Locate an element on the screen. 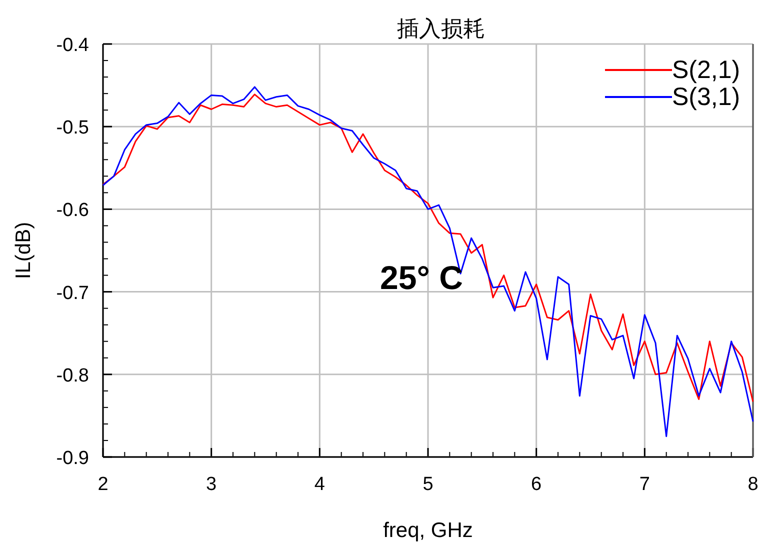  y-tick-label: -0.8 is located at coordinates (72, 375).